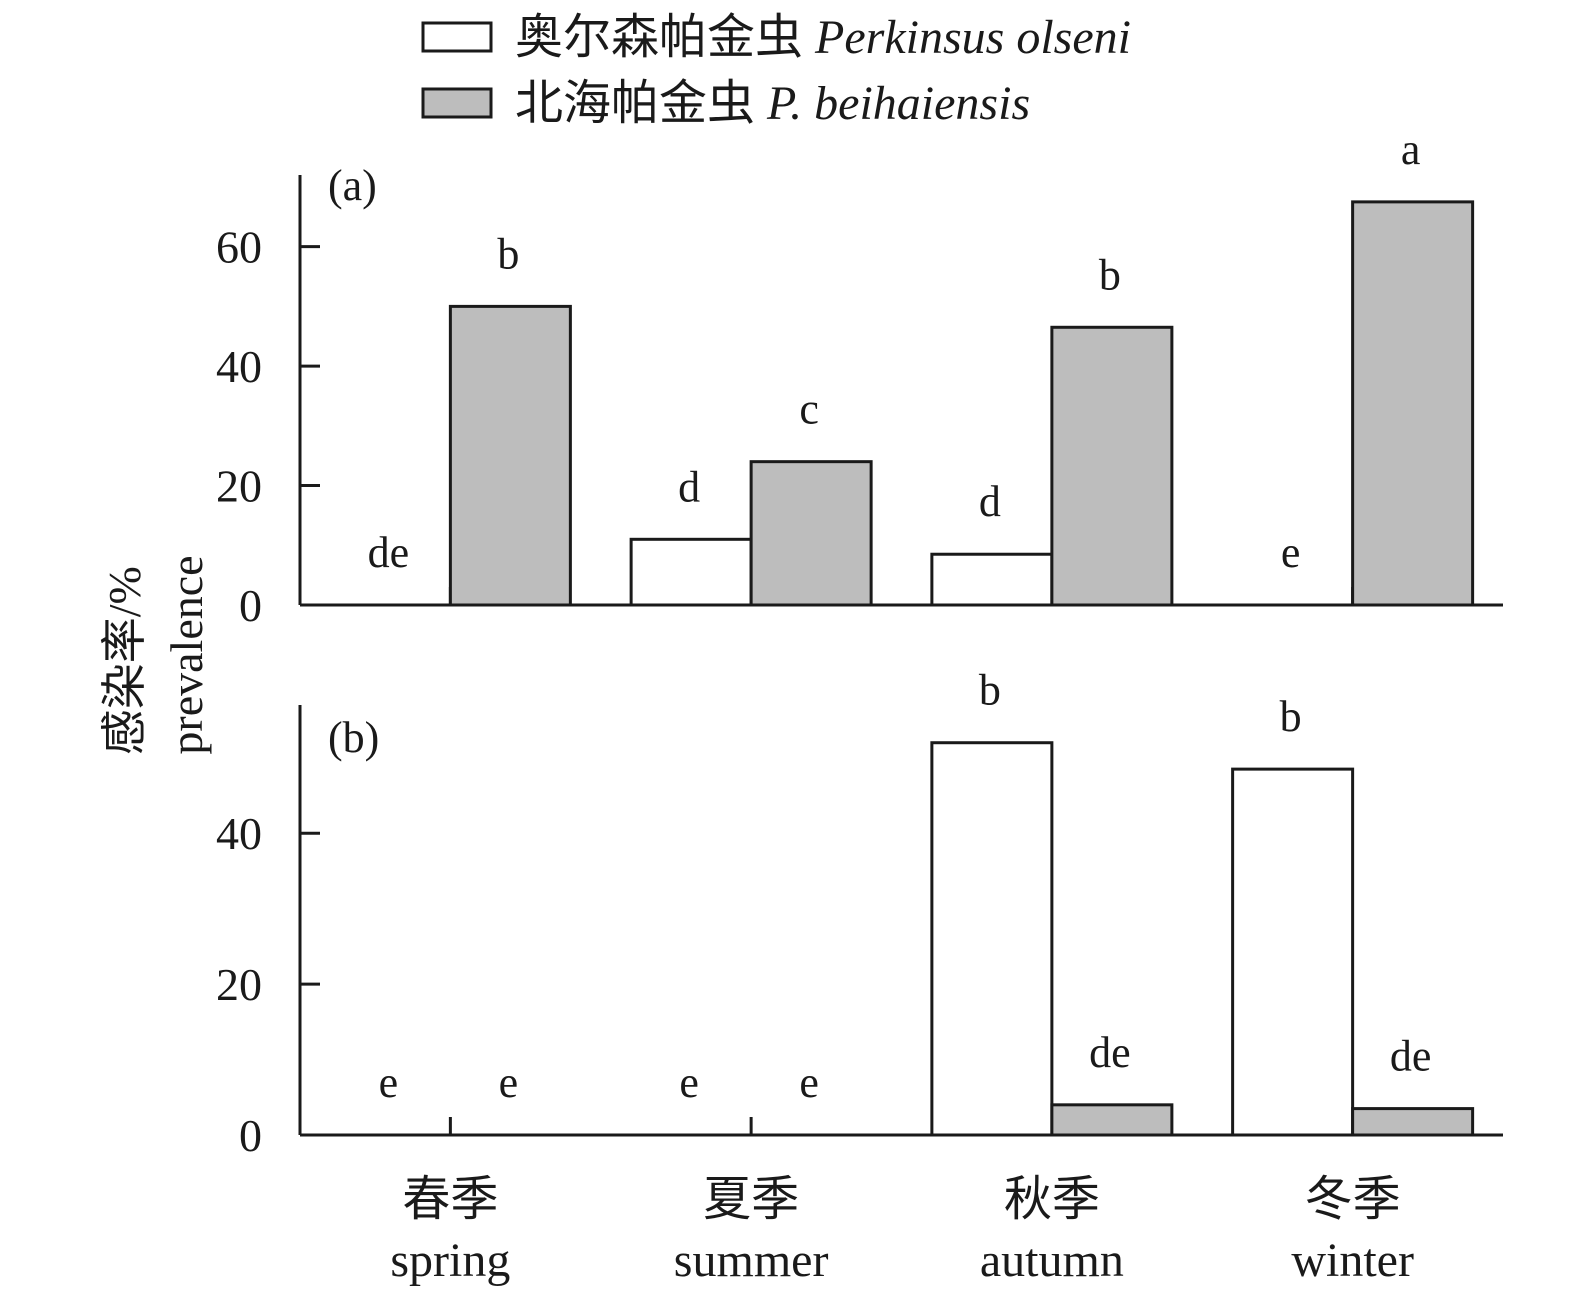 The height and width of the screenshot is (1303, 1575). I want to click on legend-label-2: 北海帕金虫 P. beihaiensis, so click(772, 103).